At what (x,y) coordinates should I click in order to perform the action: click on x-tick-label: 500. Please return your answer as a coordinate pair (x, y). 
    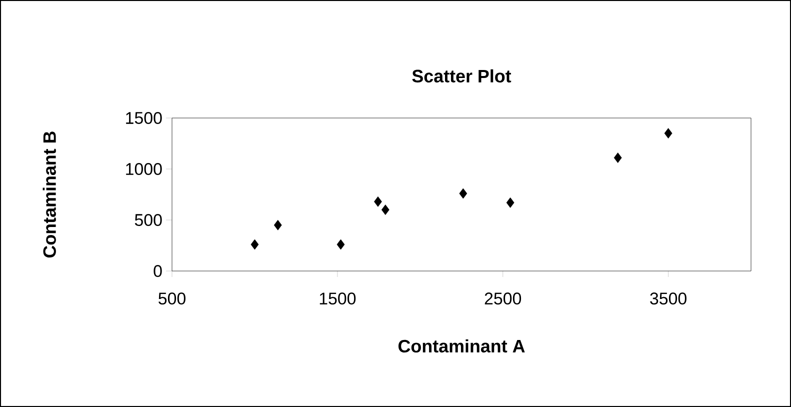
    Looking at the image, I should click on (172, 298).